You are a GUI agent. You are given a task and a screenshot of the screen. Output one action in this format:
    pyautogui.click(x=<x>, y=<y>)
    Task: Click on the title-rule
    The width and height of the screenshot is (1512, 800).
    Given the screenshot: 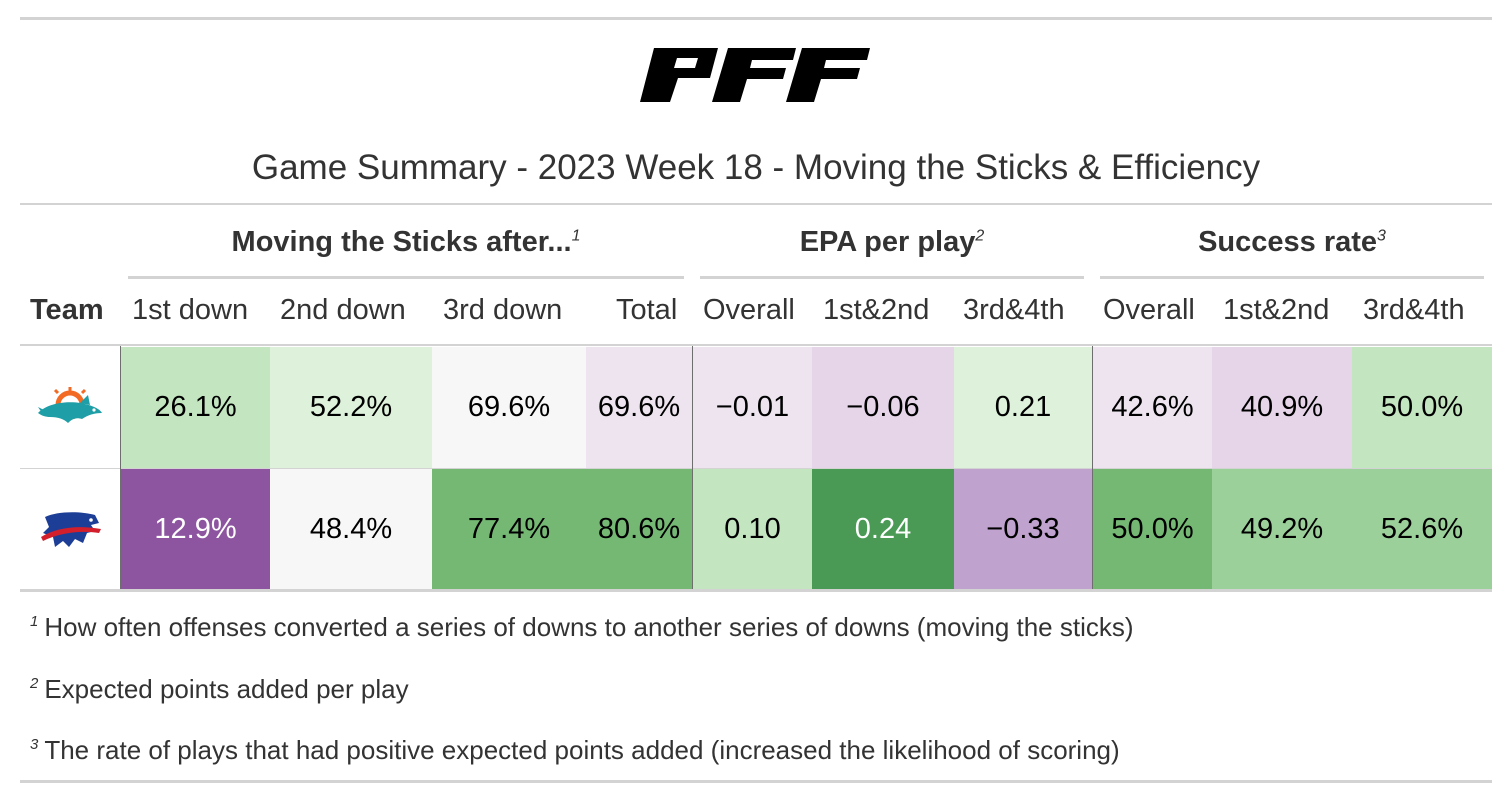 What is the action you would take?
    pyautogui.click(x=756, y=204)
    